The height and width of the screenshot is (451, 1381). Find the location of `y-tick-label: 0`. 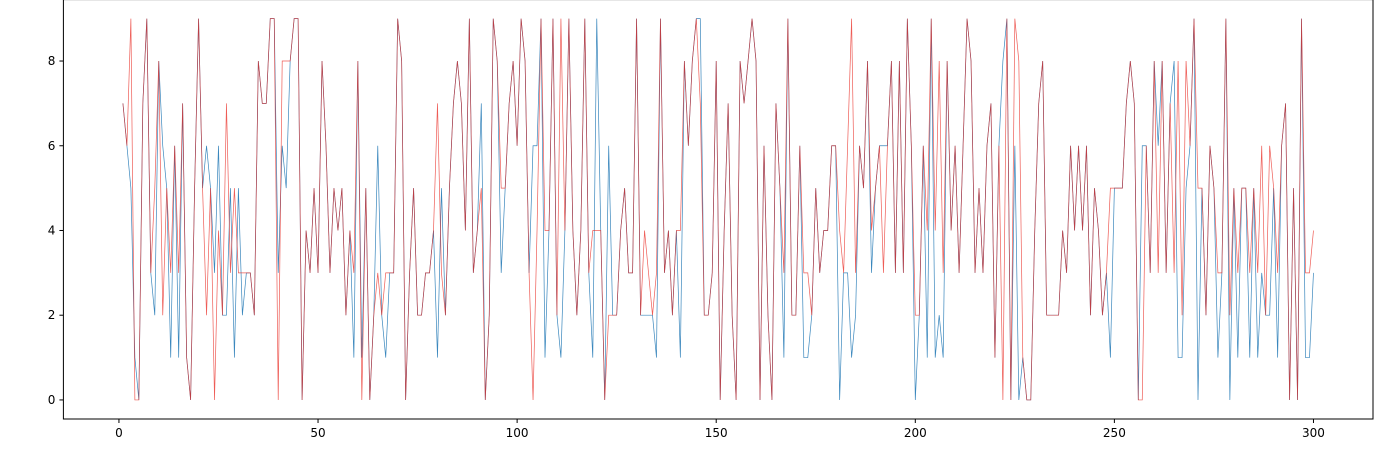

y-tick-label: 0 is located at coordinates (52, 400).